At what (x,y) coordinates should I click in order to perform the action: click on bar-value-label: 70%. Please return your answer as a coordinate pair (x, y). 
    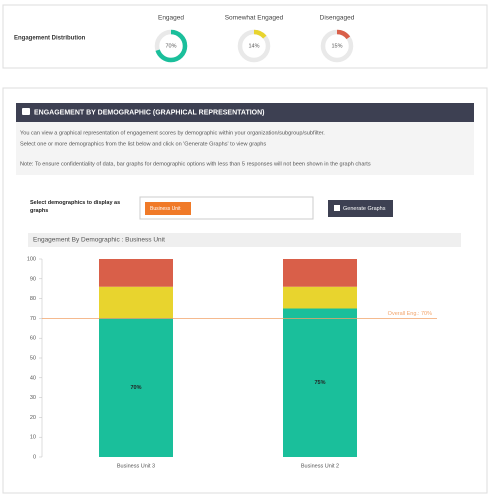
    Looking at the image, I should click on (135, 388).